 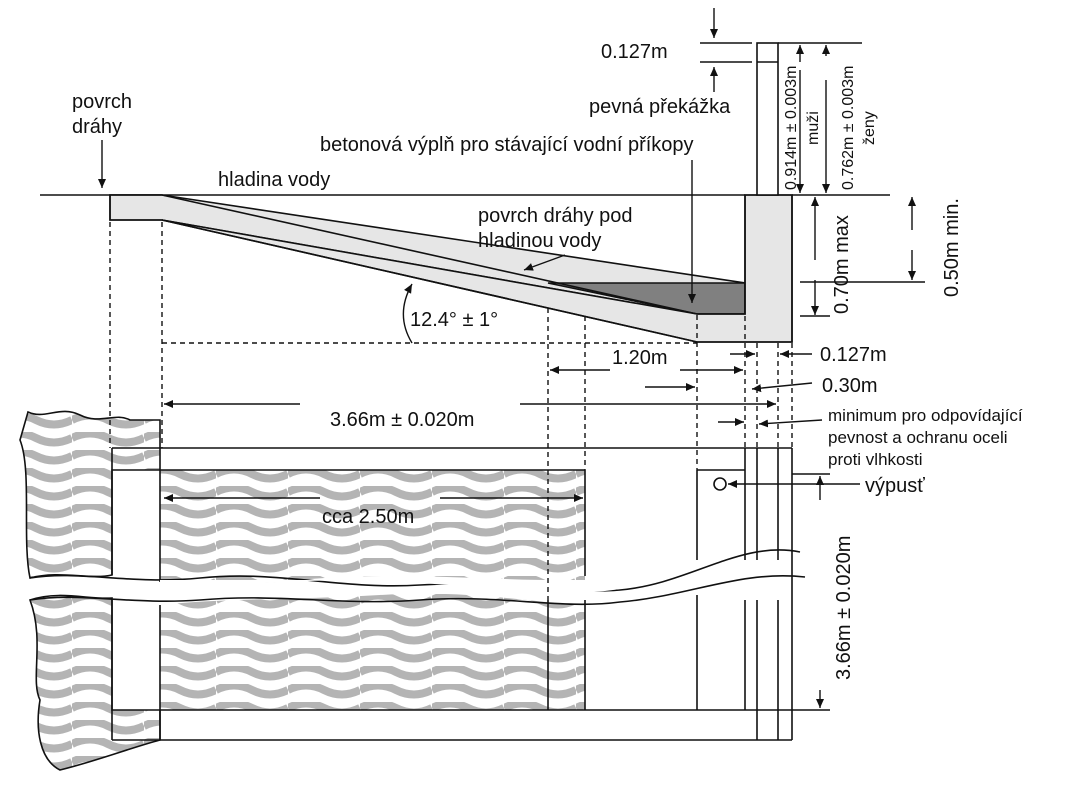 What do you see at coordinates (539, 241) in the screenshot?
I see `label-under-water-2: hladinou vody` at bounding box center [539, 241].